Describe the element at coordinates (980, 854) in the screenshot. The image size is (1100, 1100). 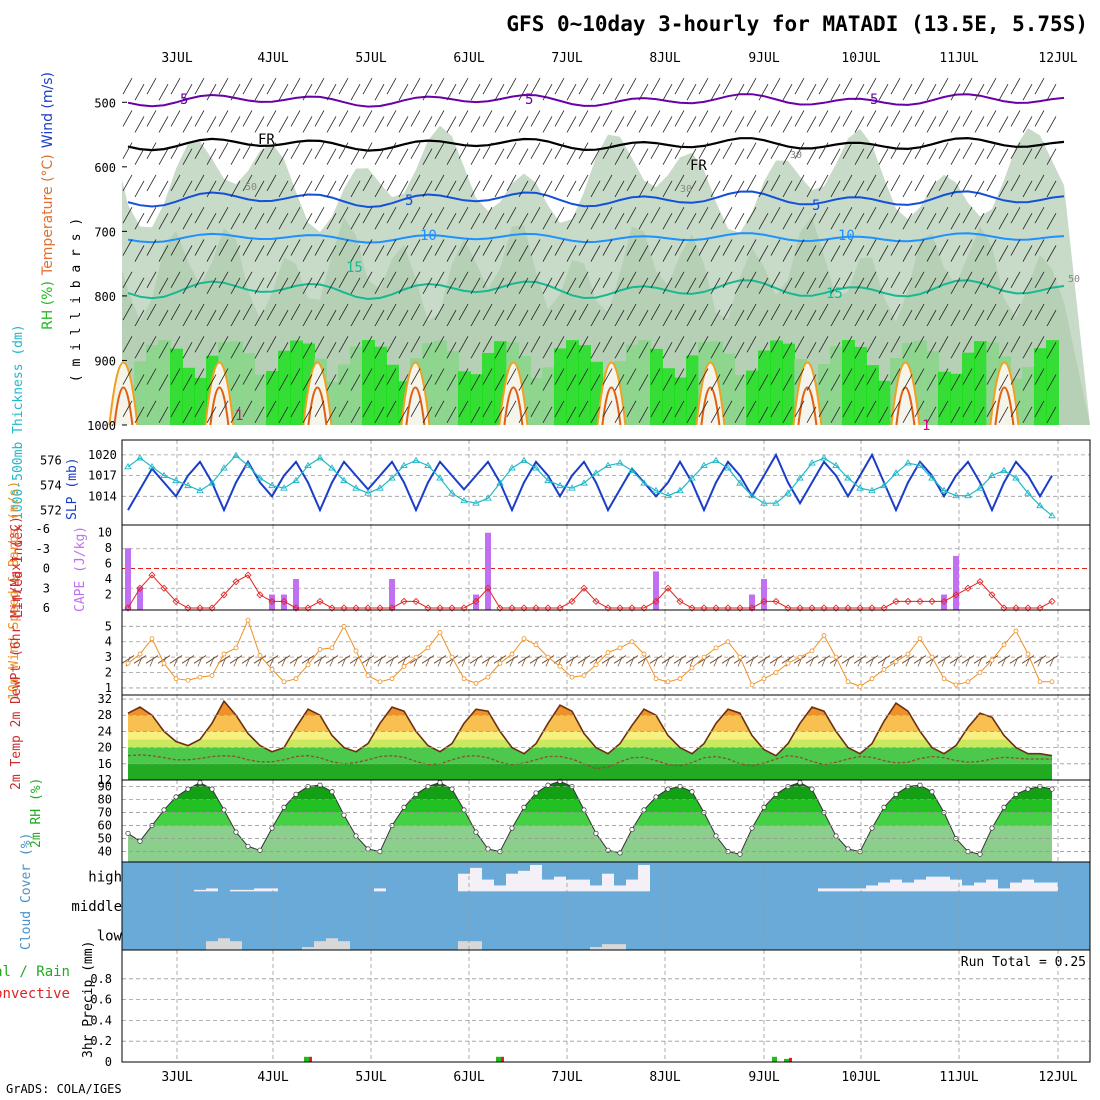
I see `rh-point` at that location.